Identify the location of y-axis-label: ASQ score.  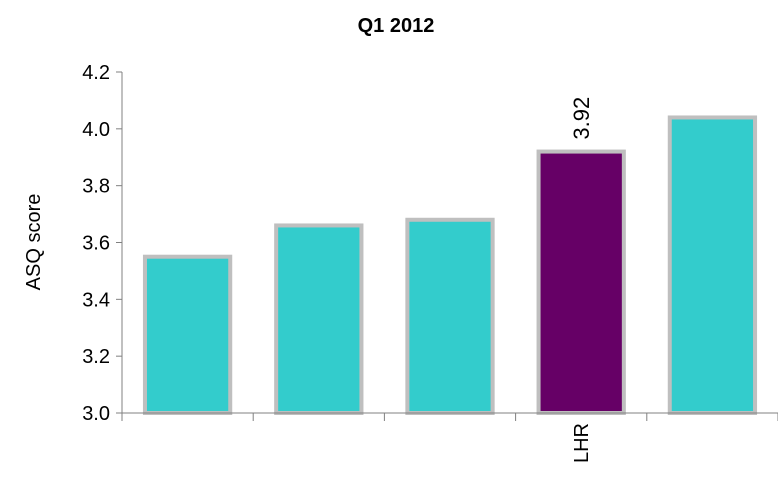
(34, 242).